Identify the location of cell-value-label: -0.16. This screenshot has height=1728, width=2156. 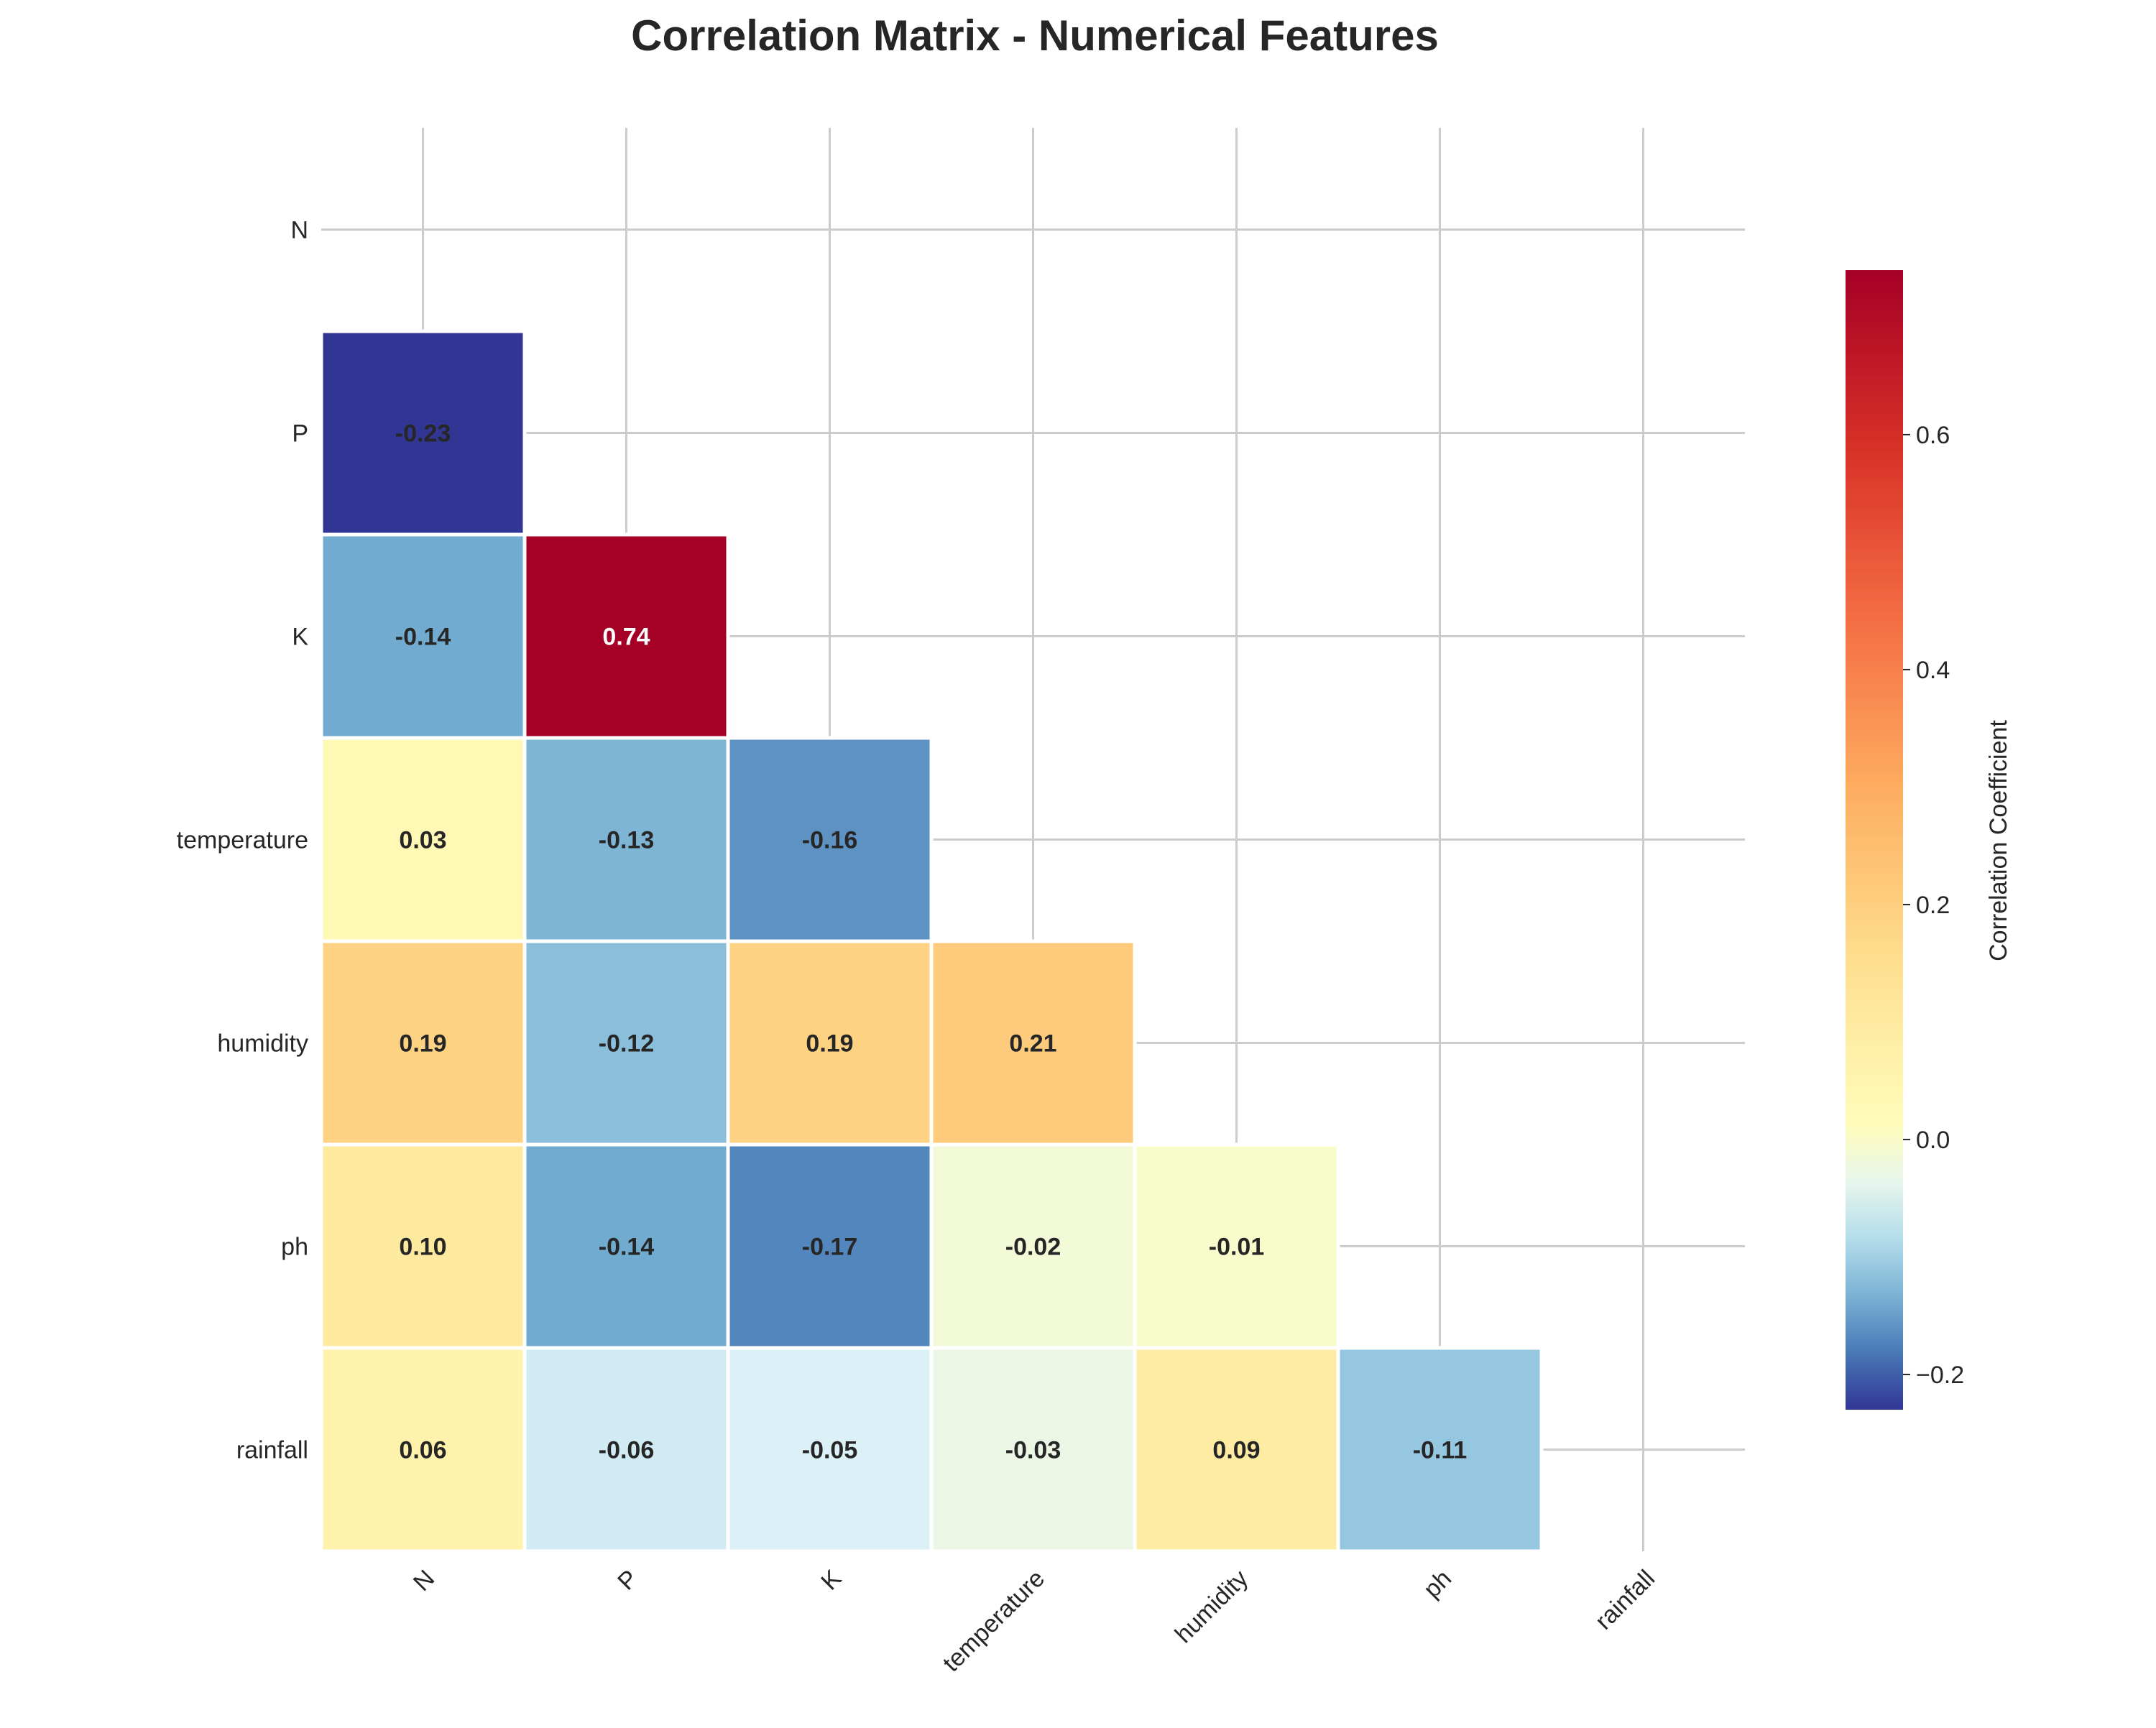
(830, 840).